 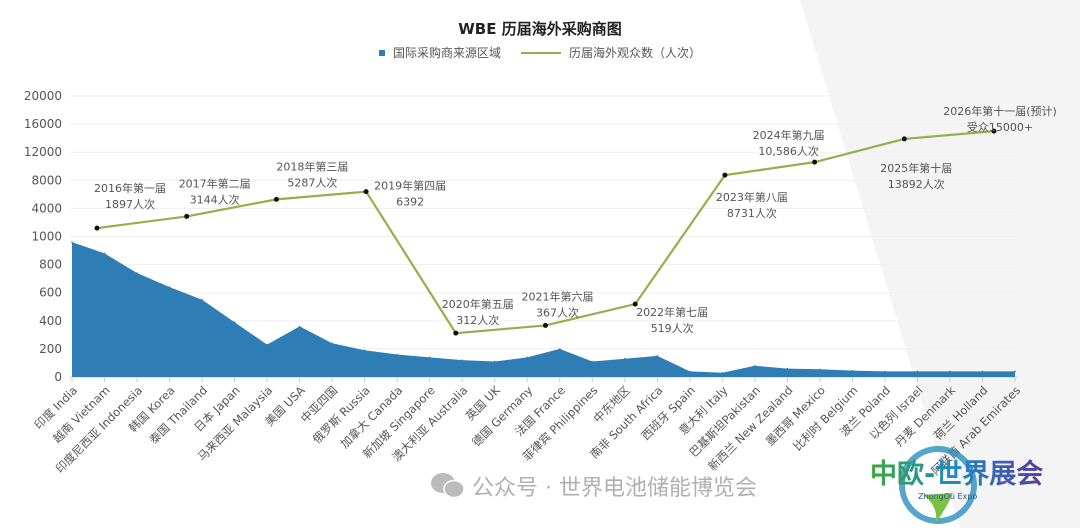 I want to click on data-label-edition: 2018年第三届, so click(x=312, y=166).